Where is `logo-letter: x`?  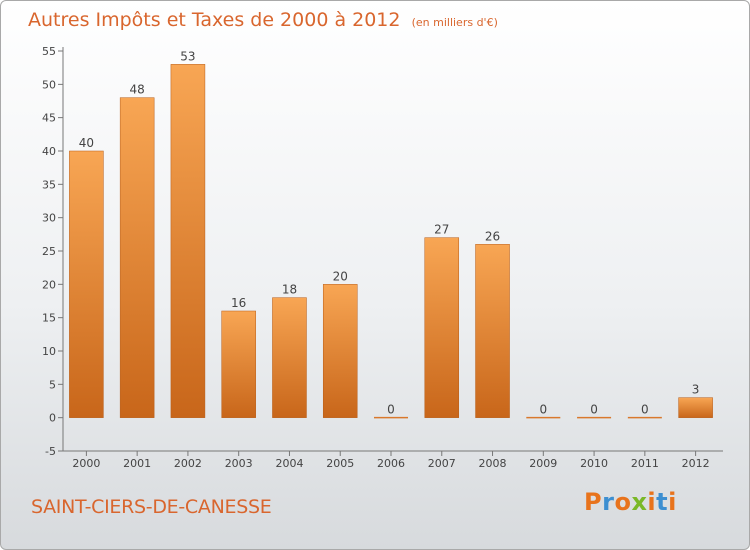 logo-letter: x is located at coordinates (639, 502).